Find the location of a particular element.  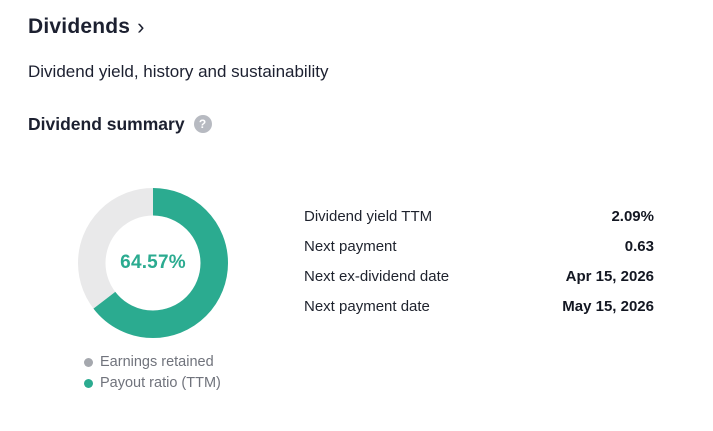

dividends-section-link: Dividends › is located at coordinates (86, 27).